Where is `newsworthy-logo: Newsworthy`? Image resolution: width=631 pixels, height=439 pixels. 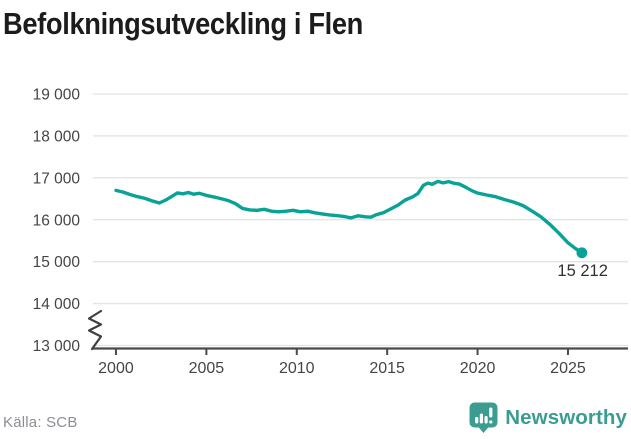 newsworthy-logo: Newsworthy is located at coordinates (548, 417).